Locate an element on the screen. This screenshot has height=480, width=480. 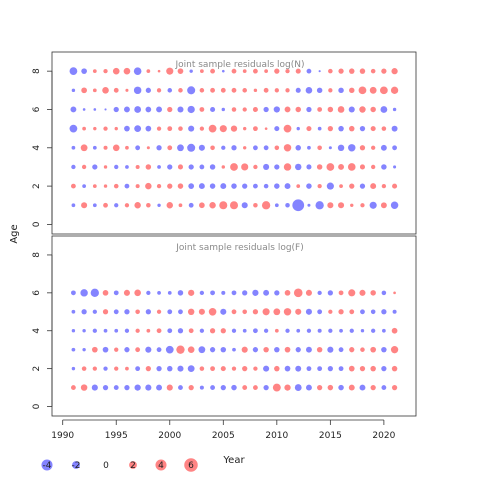
x-tick-label: 2015 is located at coordinates (330, 436).